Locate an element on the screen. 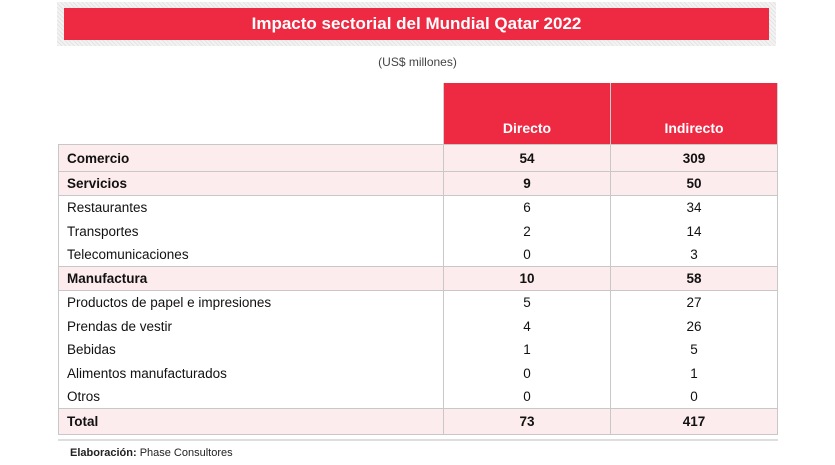  indirecto-value: 3 is located at coordinates (694, 254).